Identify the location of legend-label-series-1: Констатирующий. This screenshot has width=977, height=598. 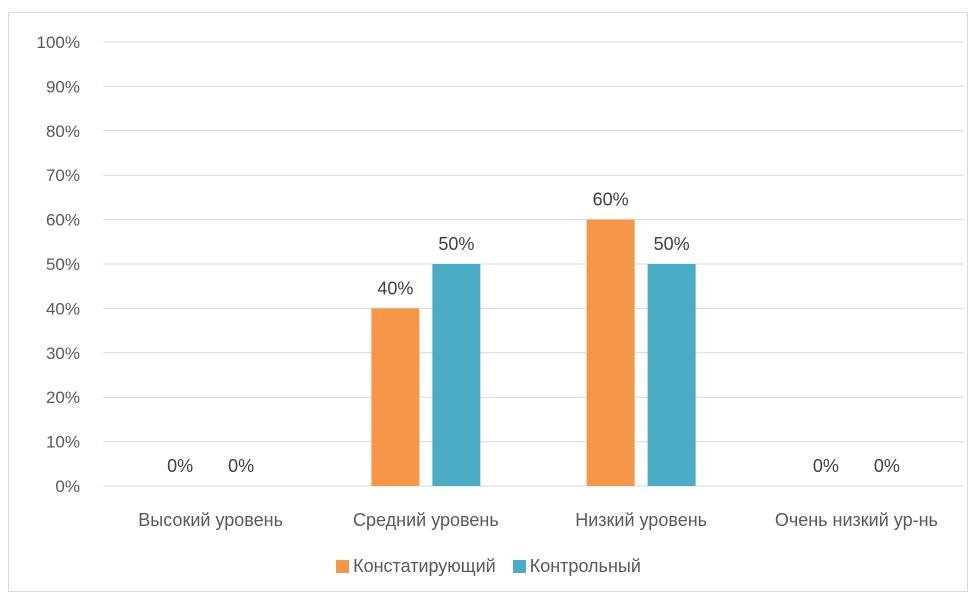
(424, 566).